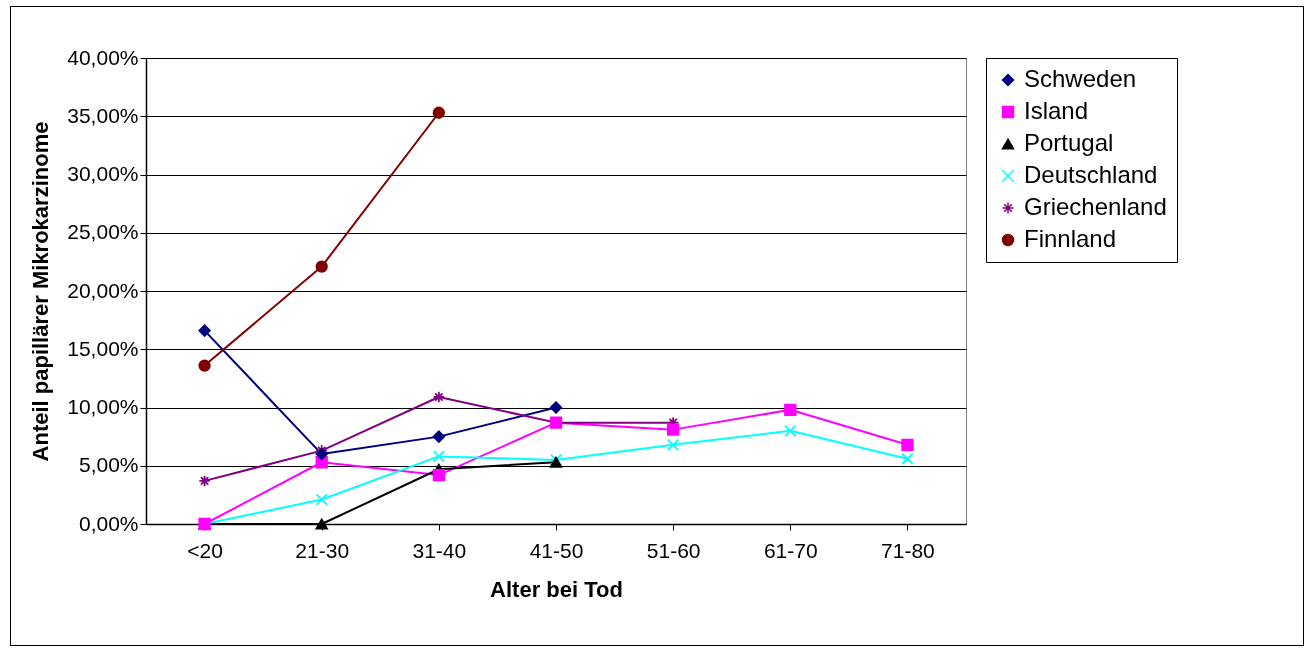  I want to click on x-tick-label: 71-80, so click(908, 550).